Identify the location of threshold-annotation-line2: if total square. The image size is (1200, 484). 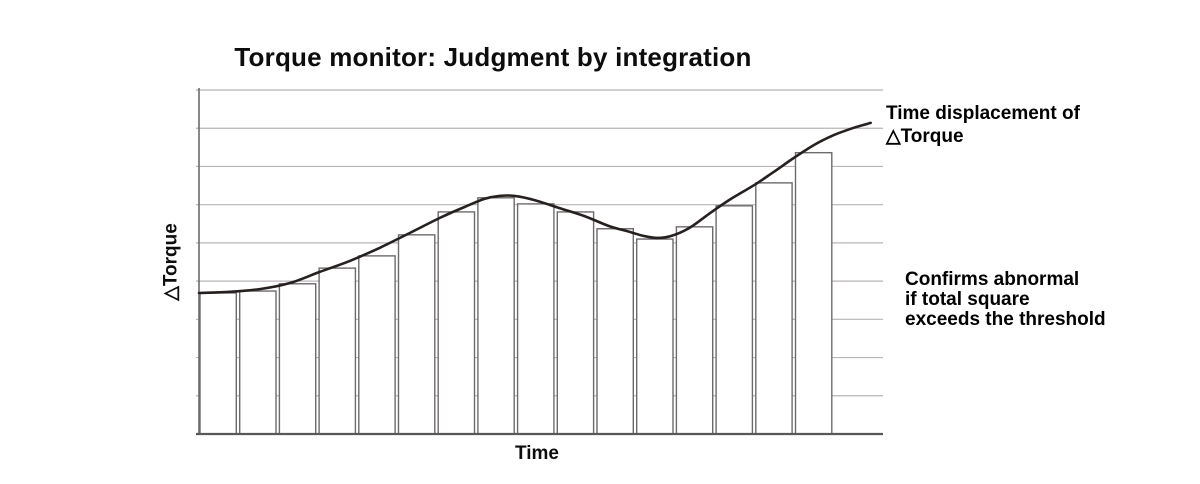
(967, 299).